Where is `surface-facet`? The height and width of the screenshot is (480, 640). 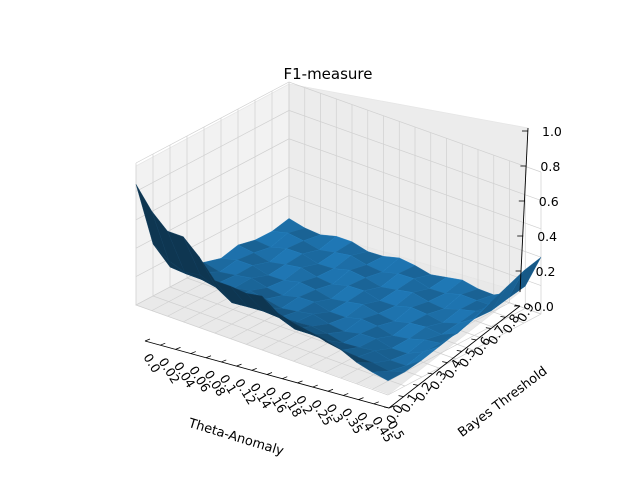
surface-facet is located at coordinates (388, 376).